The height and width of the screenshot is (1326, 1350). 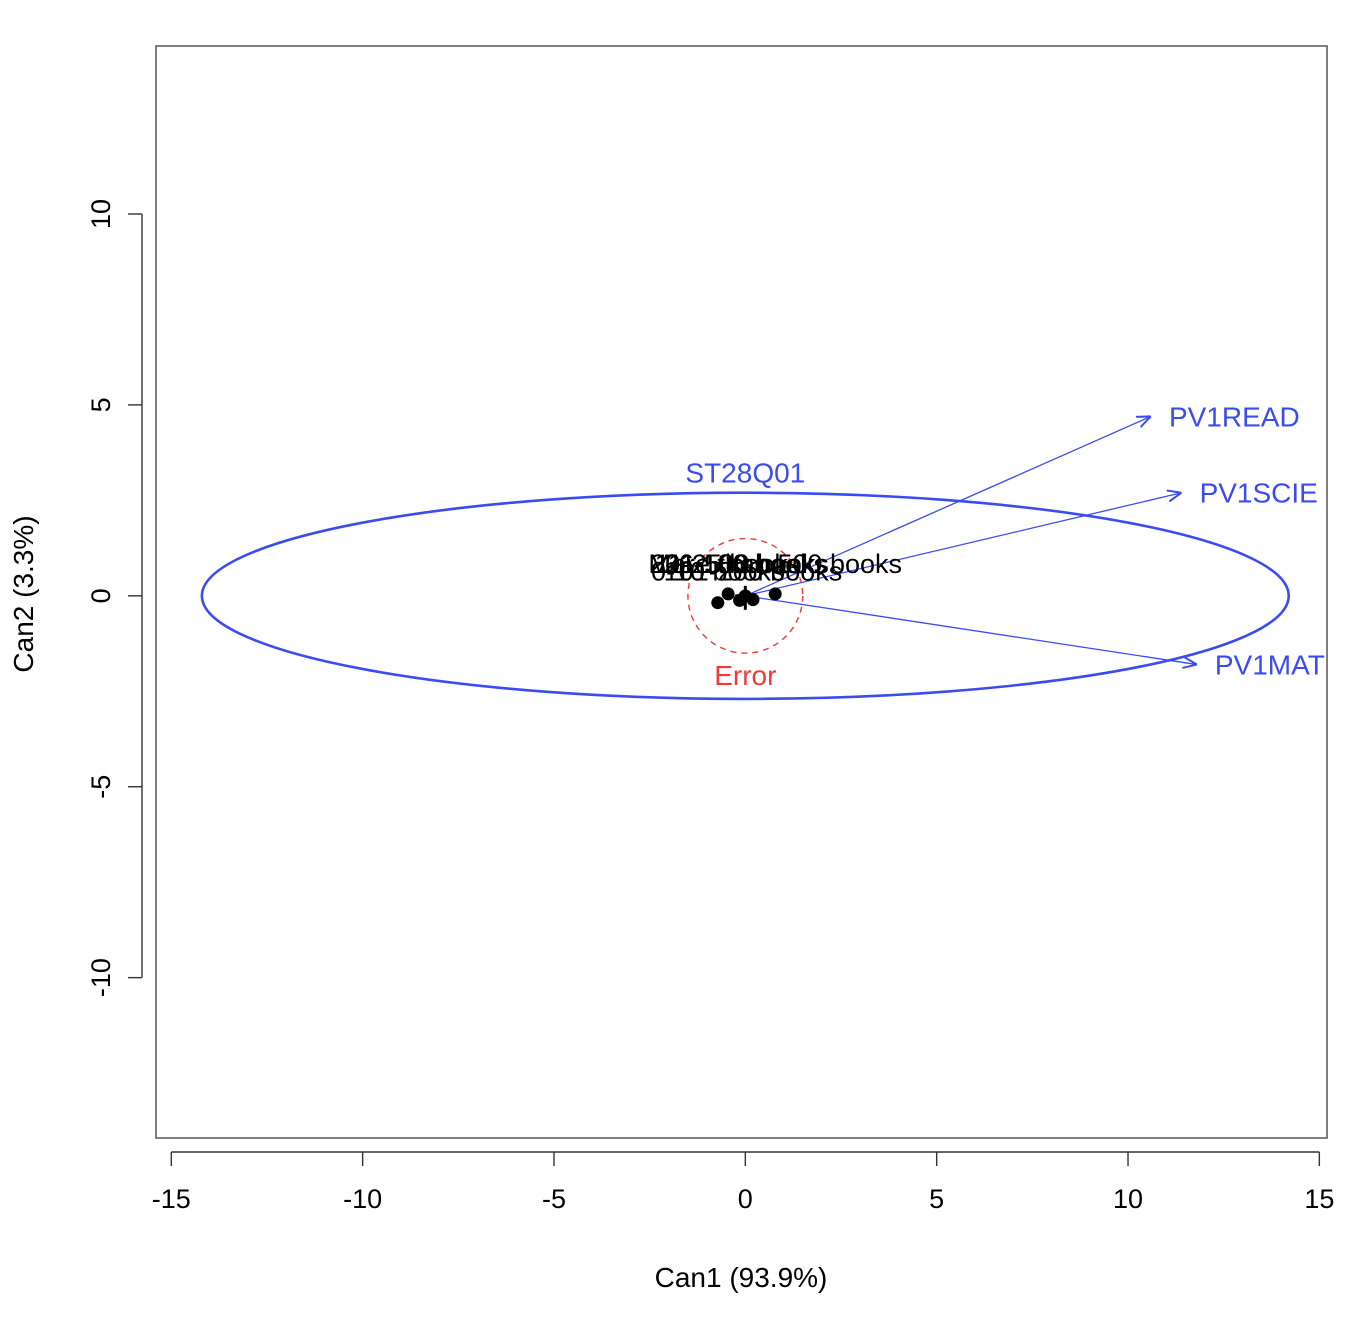 What do you see at coordinates (1319, 1199) in the screenshot?
I see `x-tick-label: 15` at bounding box center [1319, 1199].